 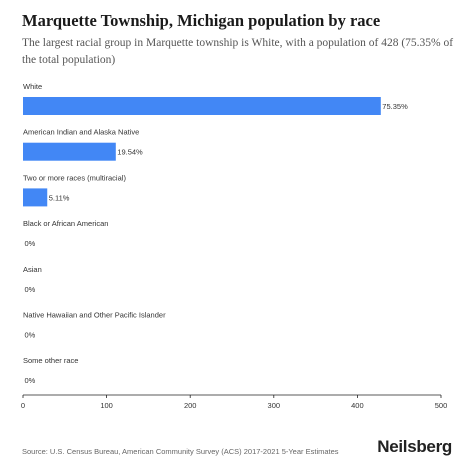 What do you see at coordinates (395, 106) in the screenshot?
I see `data-label: 75.35%` at bounding box center [395, 106].